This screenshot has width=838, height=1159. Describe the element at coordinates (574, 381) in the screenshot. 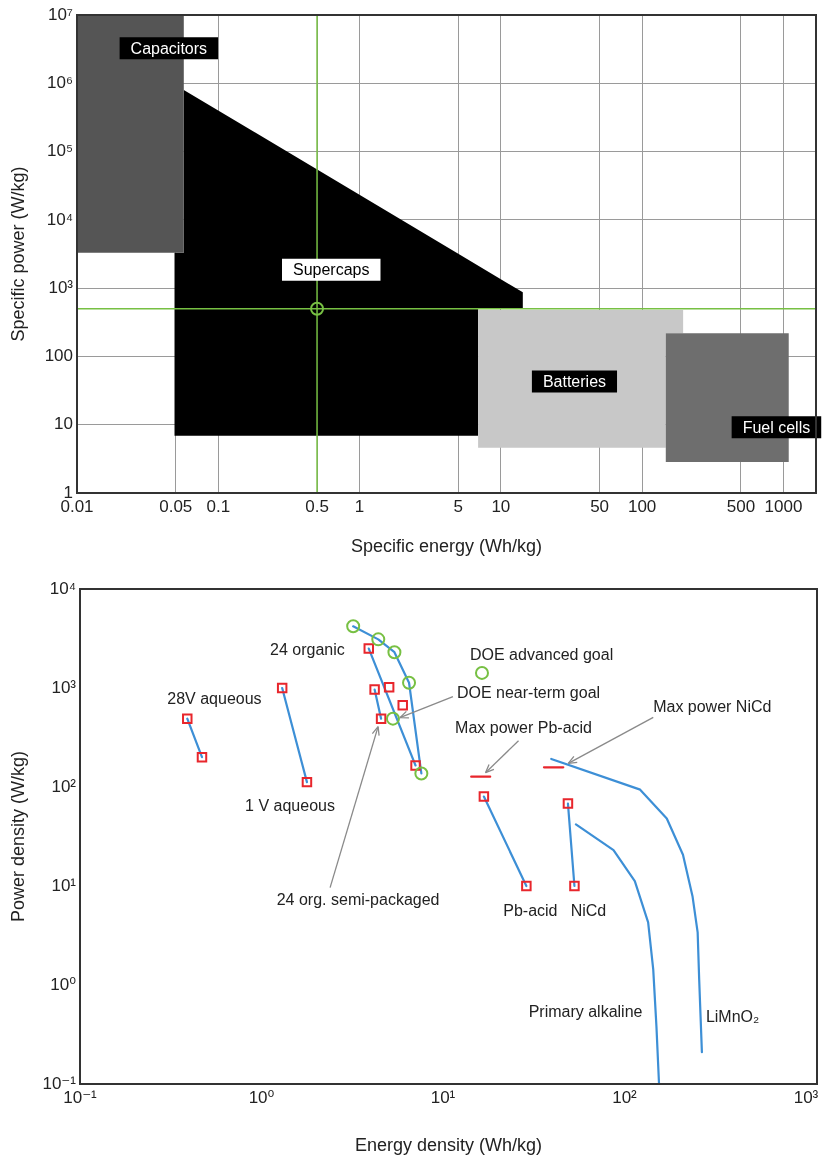

I see `series-label: Batteries` at that location.